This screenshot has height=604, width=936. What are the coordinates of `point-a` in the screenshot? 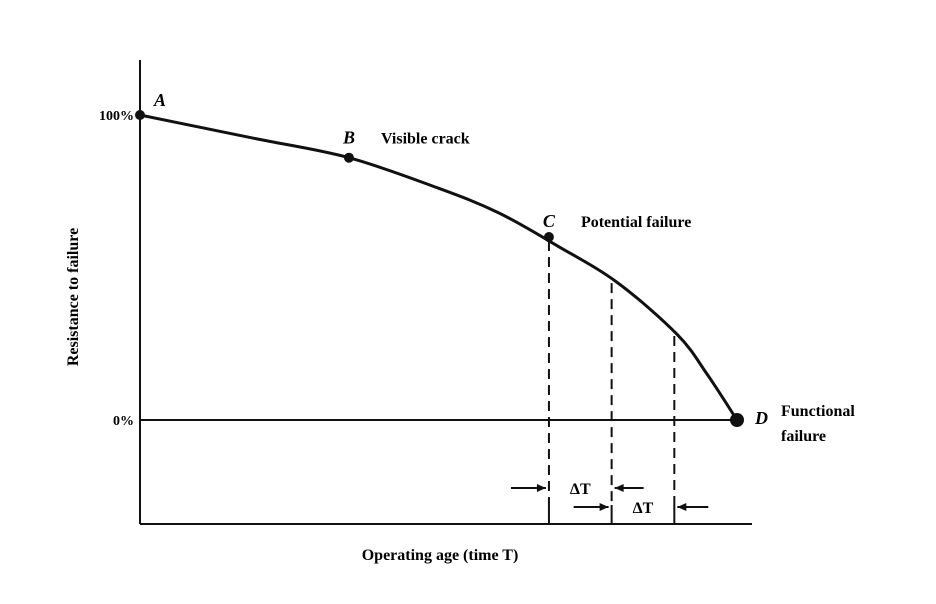 It's located at (140, 115).